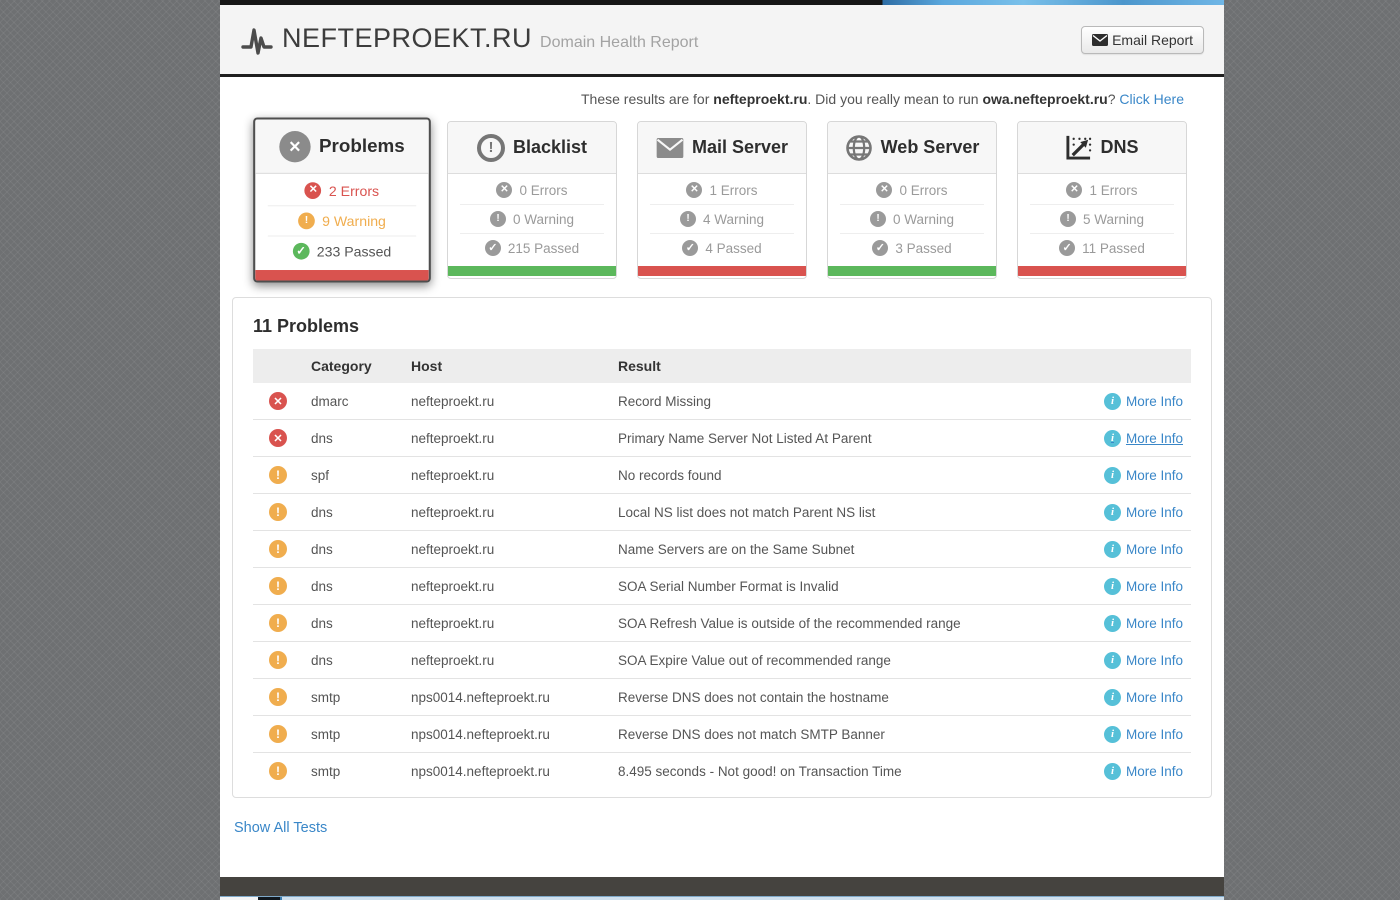 The width and height of the screenshot is (1400, 900). What do you see at coordinates (665, 401) in the screenshot?
I see `result-cell: Record Missing` at bounding box center [665, 401].